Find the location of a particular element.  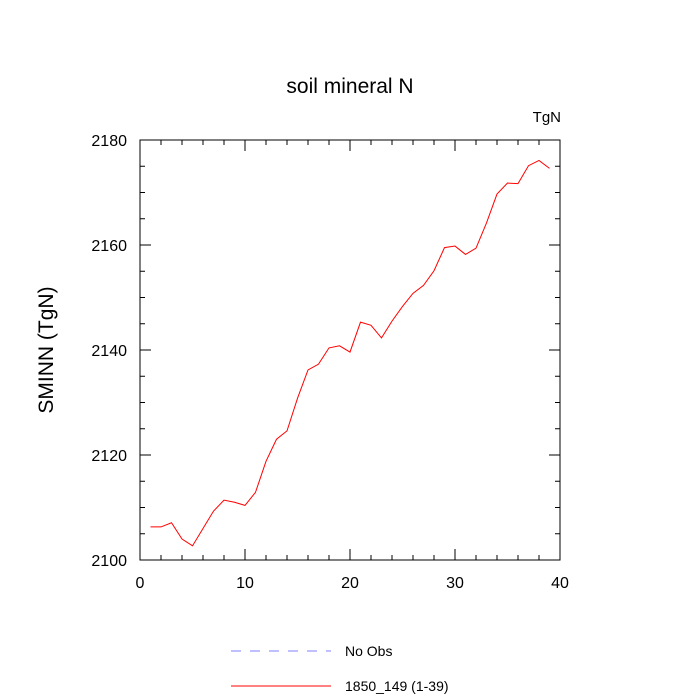

y-tick-label: 2180 is located at coordinates (109, 141).